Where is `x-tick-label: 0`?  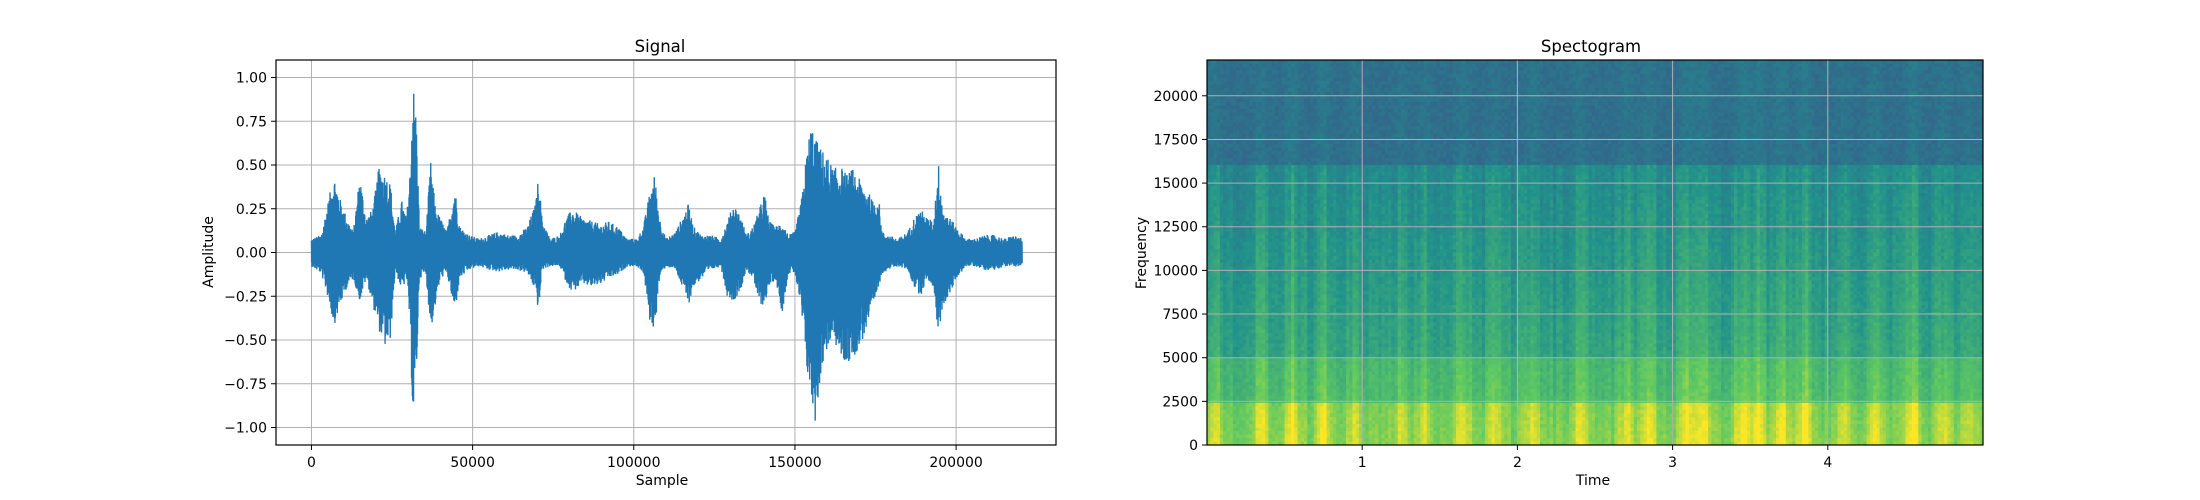 x-tick-label: 0 is located at coordinates (311, 463).